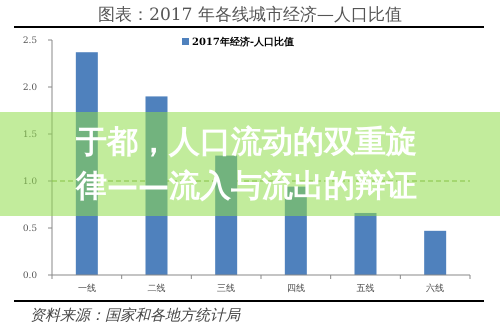  I want to click on x-tick-label: 二线, so click(157, 288).